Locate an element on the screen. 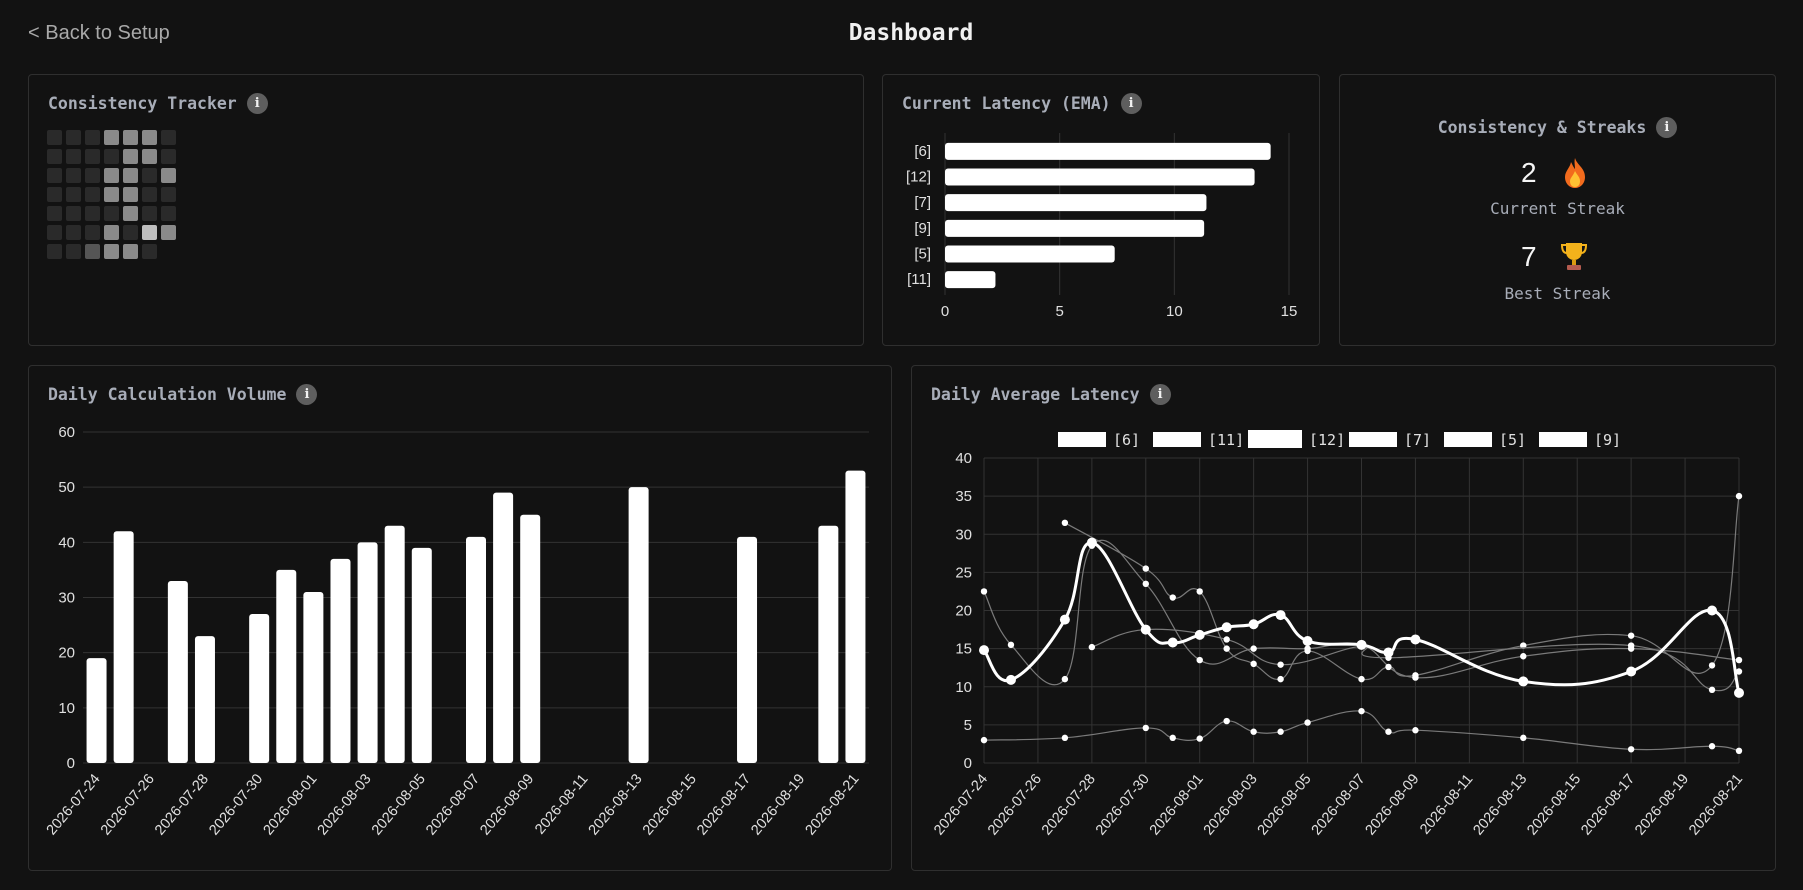  legend-label: [9] is located at coordinates (1607, 440).